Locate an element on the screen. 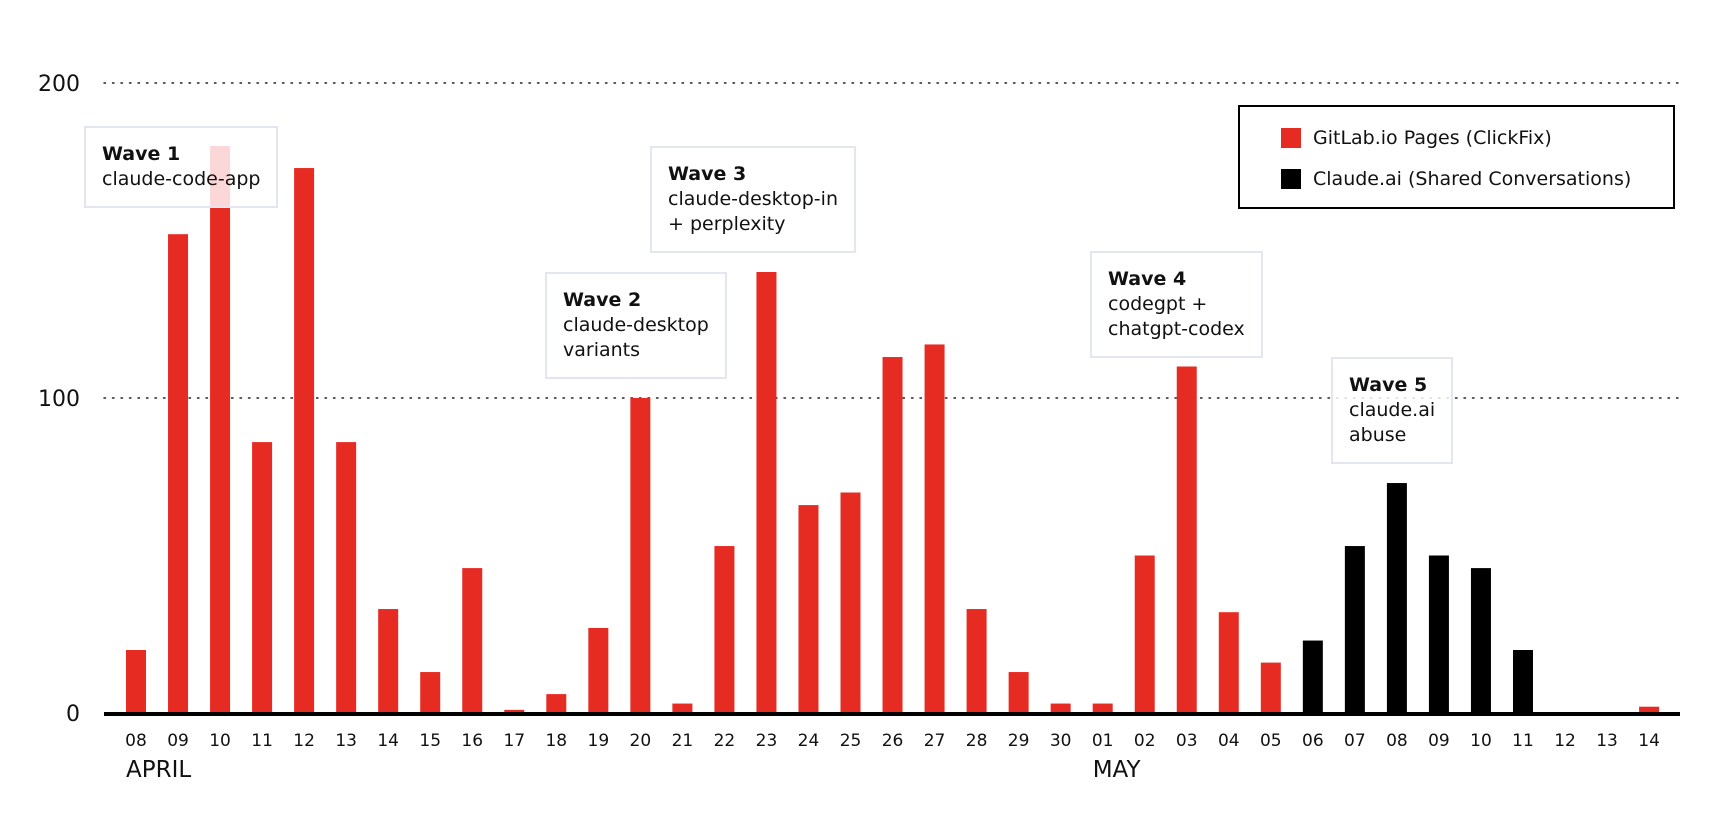 The image size is (1730, 834). x-tick-label: 23 is located at coordinates (767, 741).